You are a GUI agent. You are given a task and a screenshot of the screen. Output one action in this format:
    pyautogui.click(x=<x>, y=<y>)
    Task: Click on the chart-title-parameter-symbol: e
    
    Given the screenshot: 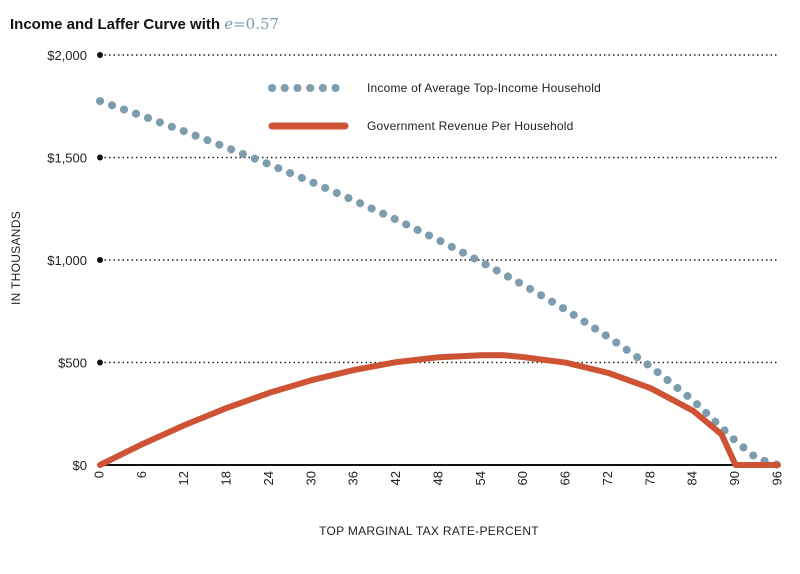 What is the action you would take?
    pyautogui.click(x=229, y=24)
    